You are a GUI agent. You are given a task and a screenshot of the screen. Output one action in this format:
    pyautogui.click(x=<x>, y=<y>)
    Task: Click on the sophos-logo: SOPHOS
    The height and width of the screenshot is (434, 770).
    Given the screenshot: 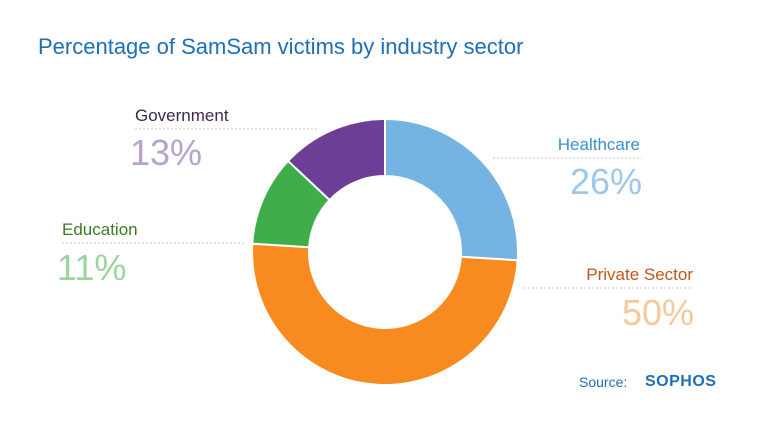 What is the action you would take?
    pyautogui.click(x=681, y=381)
    